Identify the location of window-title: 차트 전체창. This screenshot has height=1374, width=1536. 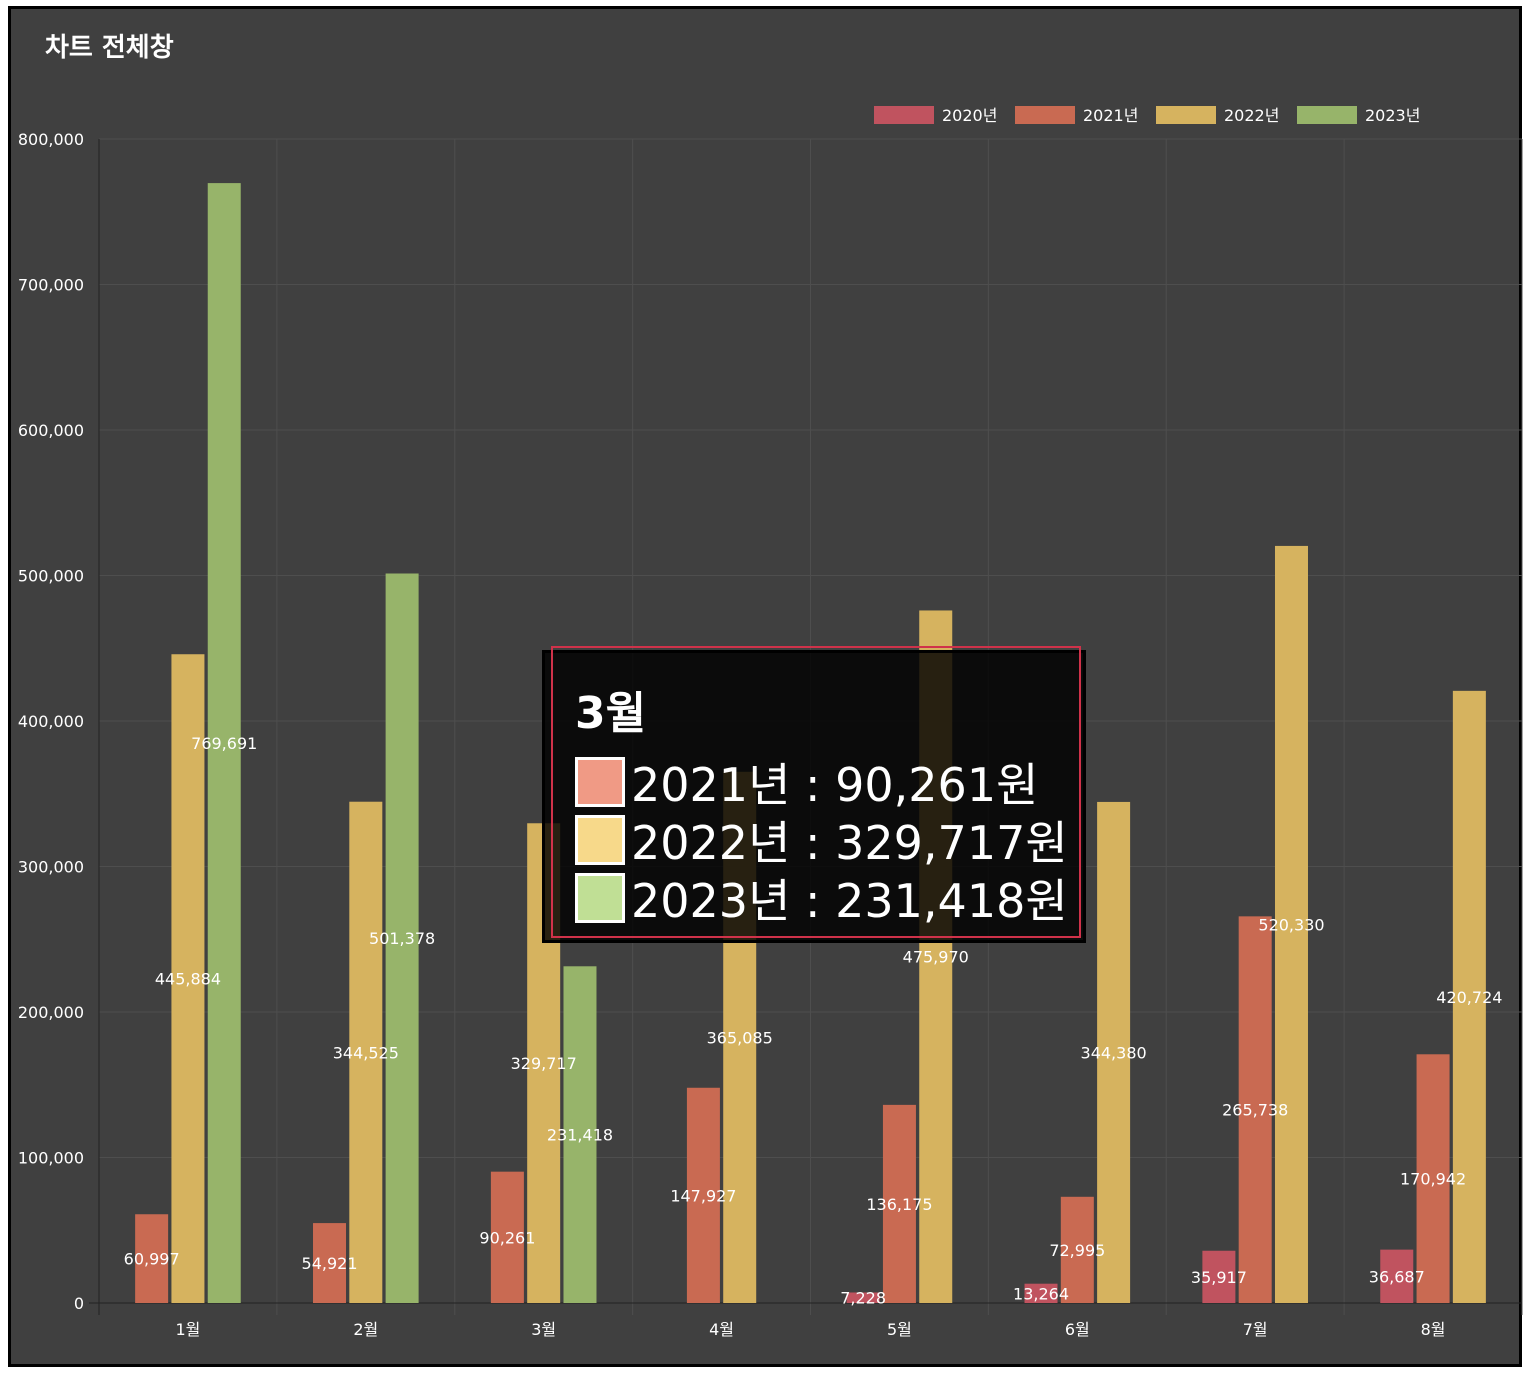
(109, 48).